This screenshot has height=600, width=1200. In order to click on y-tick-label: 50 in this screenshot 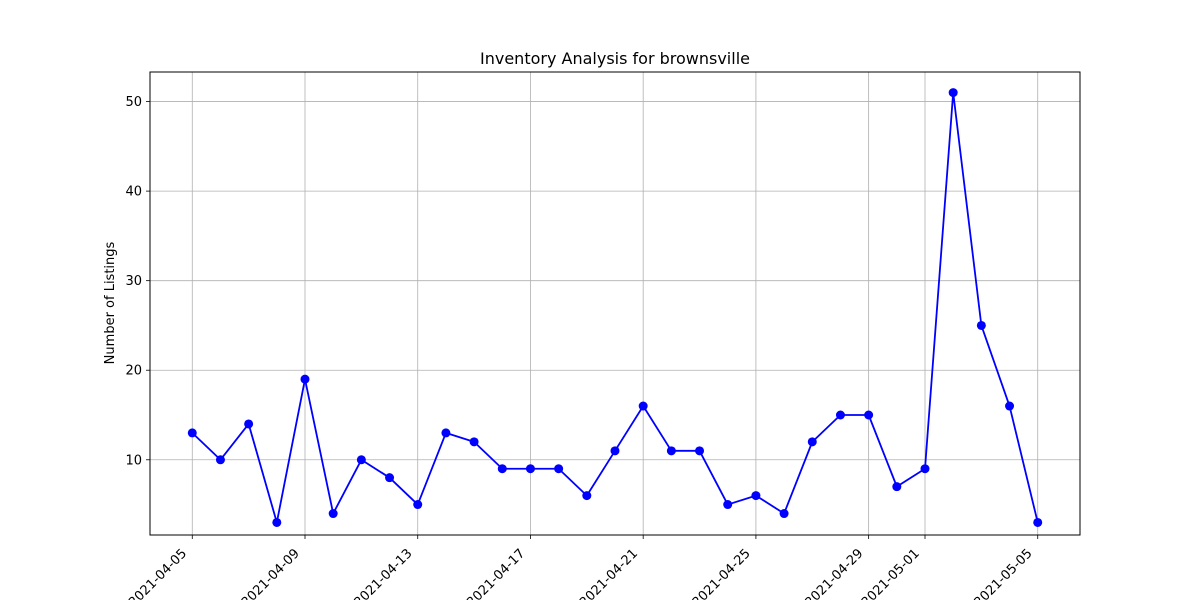, I will do `click(133, 102)`.